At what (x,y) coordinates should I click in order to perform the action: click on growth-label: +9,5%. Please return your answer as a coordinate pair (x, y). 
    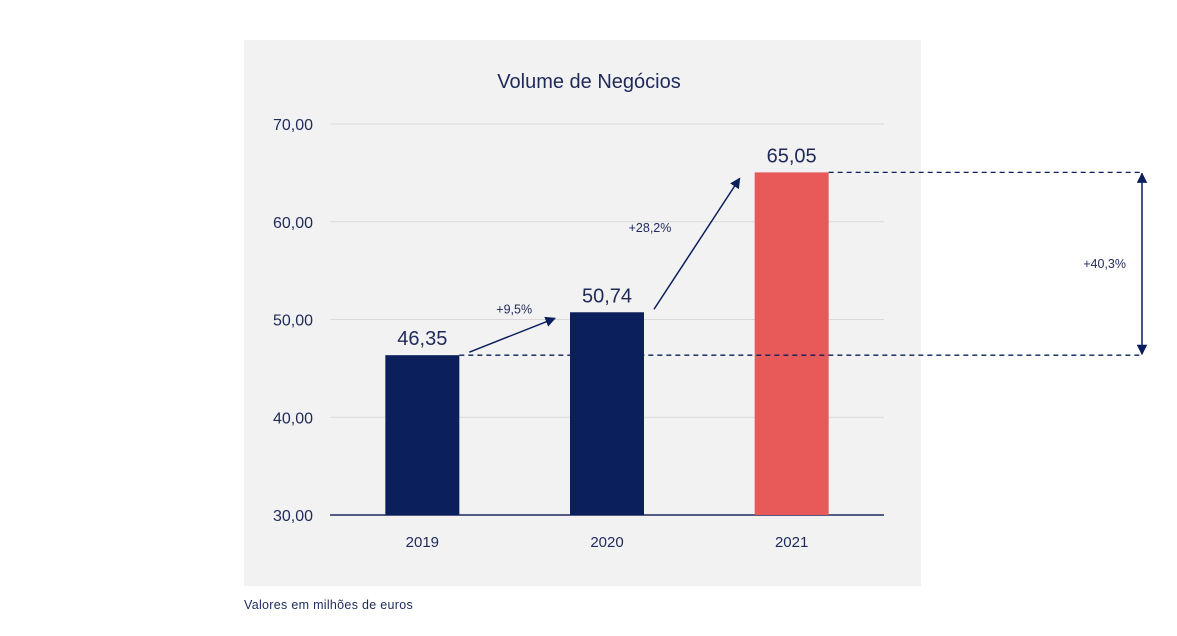
    Looking at the image, I should click on (514, 309).